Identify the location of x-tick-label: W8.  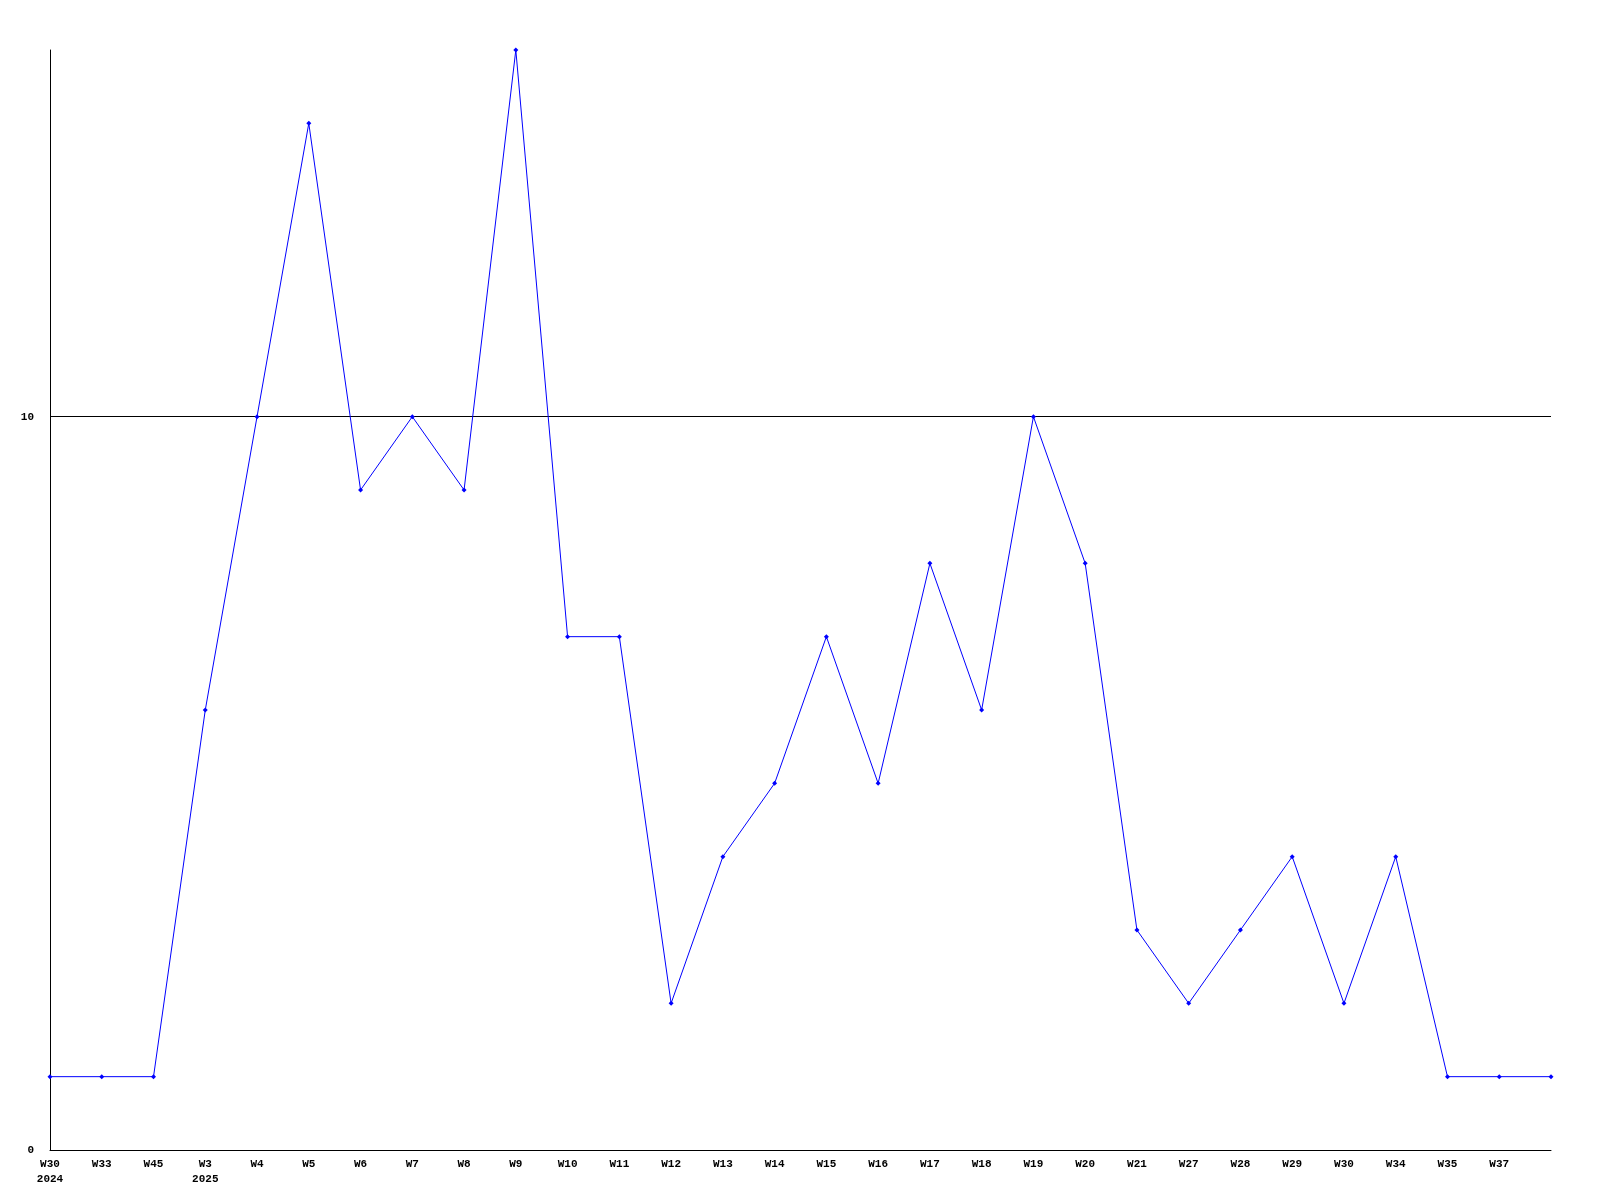
(464, 1163).